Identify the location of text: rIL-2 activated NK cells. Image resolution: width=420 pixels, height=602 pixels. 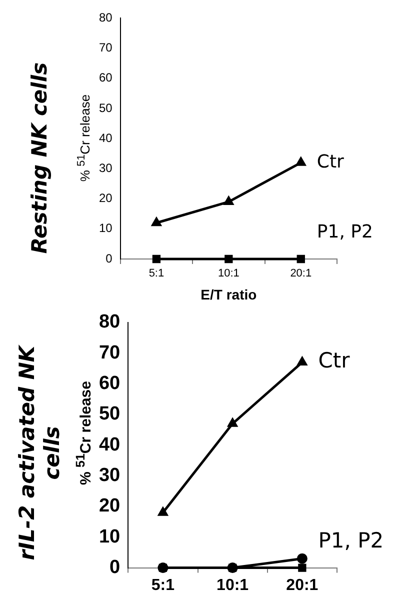
(40, 453).